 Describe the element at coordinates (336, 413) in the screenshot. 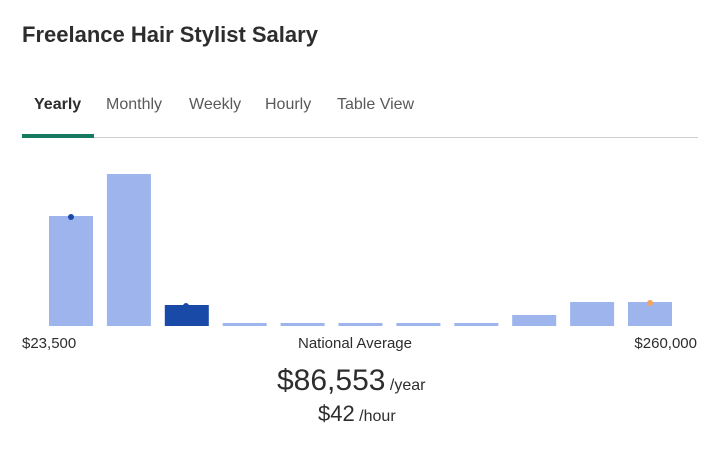

I see `hourly-value: $42` at that location.